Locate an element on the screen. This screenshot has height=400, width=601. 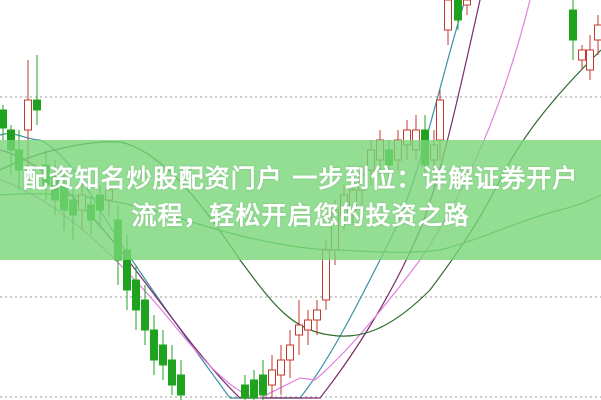
title-line-2: 流程，轻松开启您的投资之路 is located at coordinates (300, 215).